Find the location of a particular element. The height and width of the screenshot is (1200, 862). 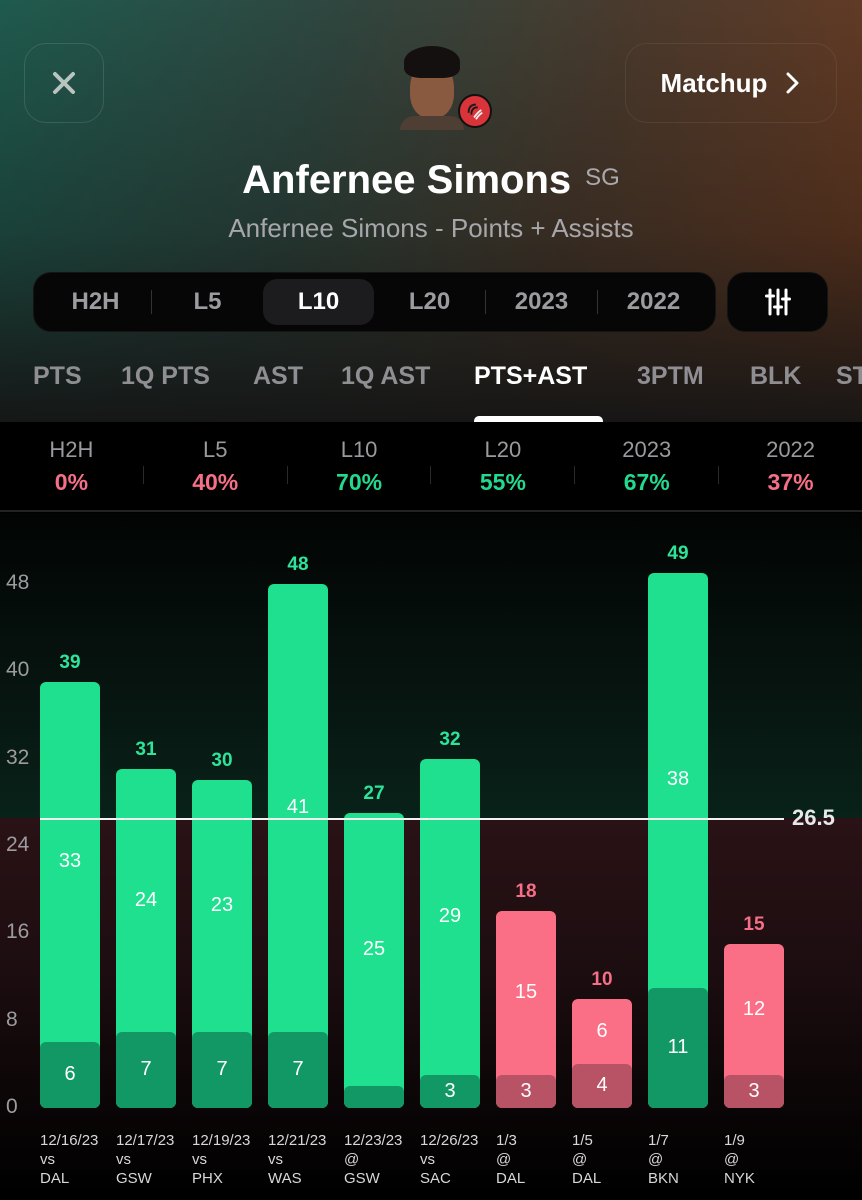

range-l20: L20 is located at coordinates (429, 301).